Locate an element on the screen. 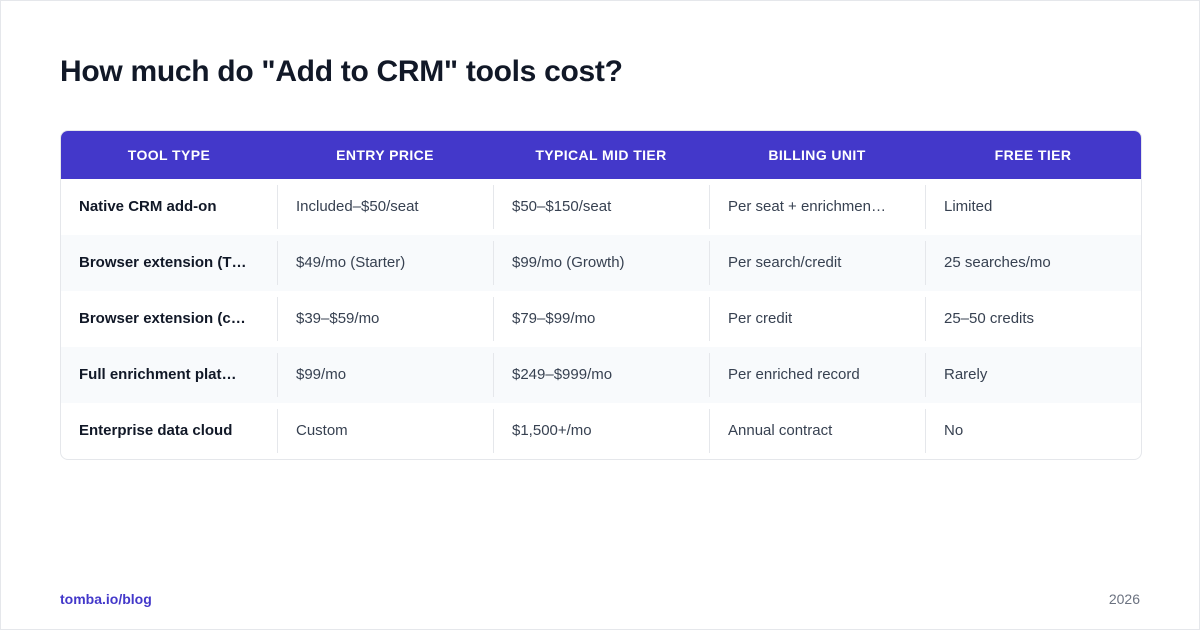  cell-free-tier: 25–50 credits is located at coordinates (1033, 319).